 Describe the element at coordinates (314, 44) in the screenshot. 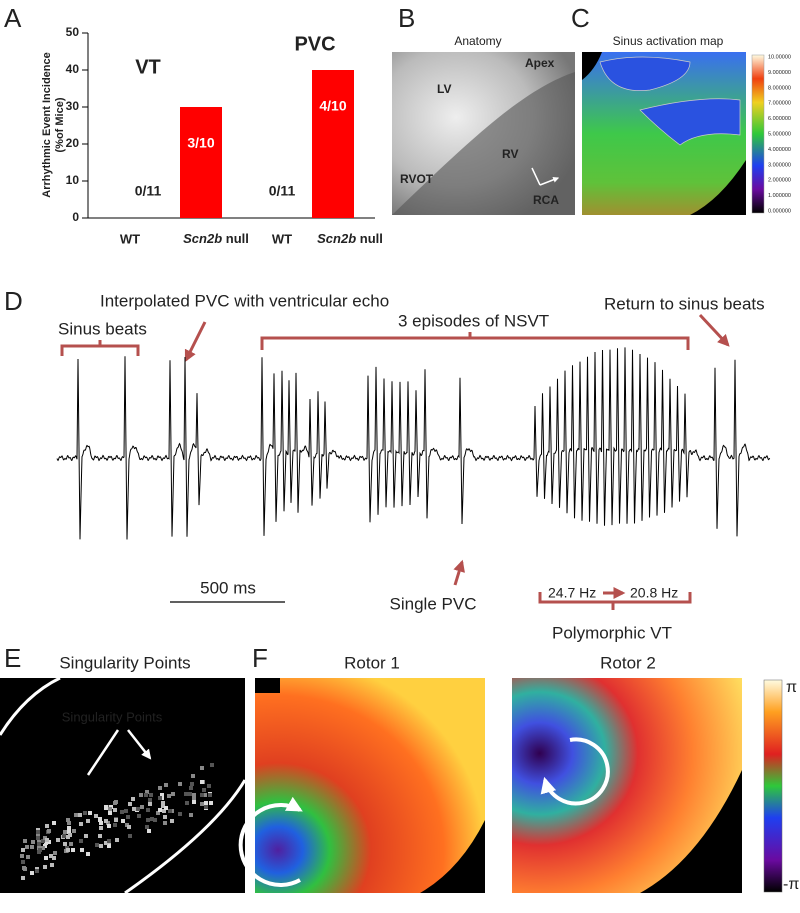

I see `group-label: PVC` at that location.